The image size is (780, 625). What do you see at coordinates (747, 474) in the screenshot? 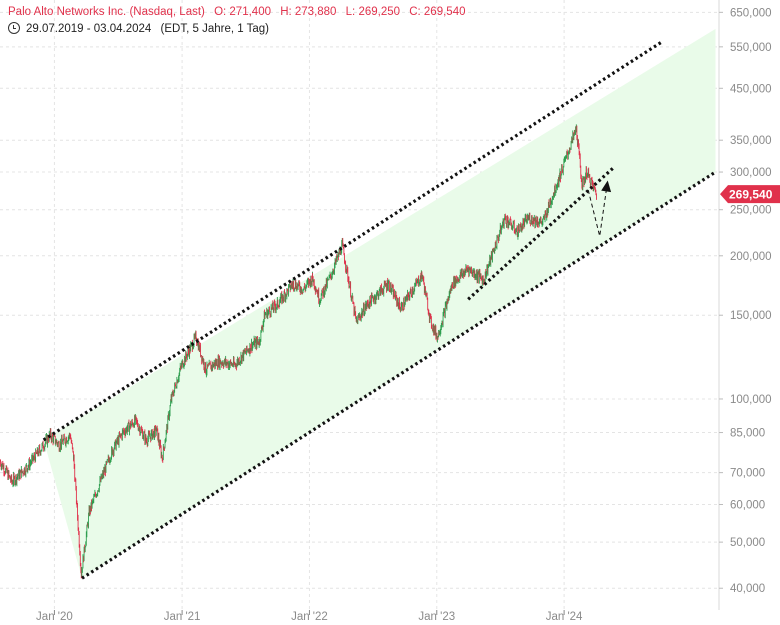
I see `y-tick-label: 70,000` at bounding box center [747, 474].